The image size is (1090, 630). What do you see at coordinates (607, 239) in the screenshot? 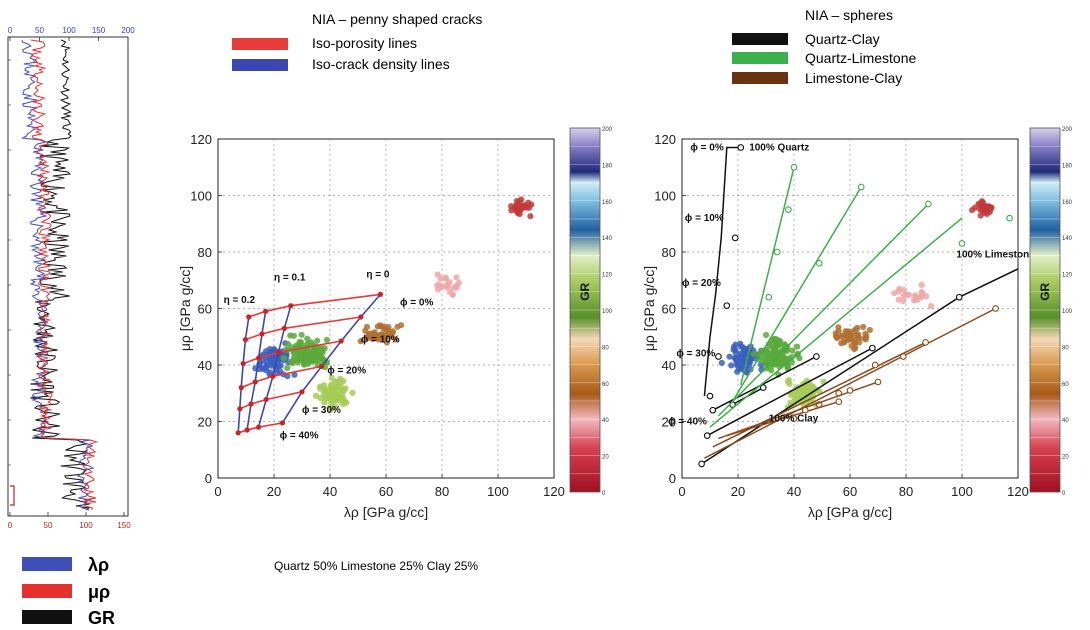
I see `colorbar-tick-label: 140` at bounding box center [607, 239].